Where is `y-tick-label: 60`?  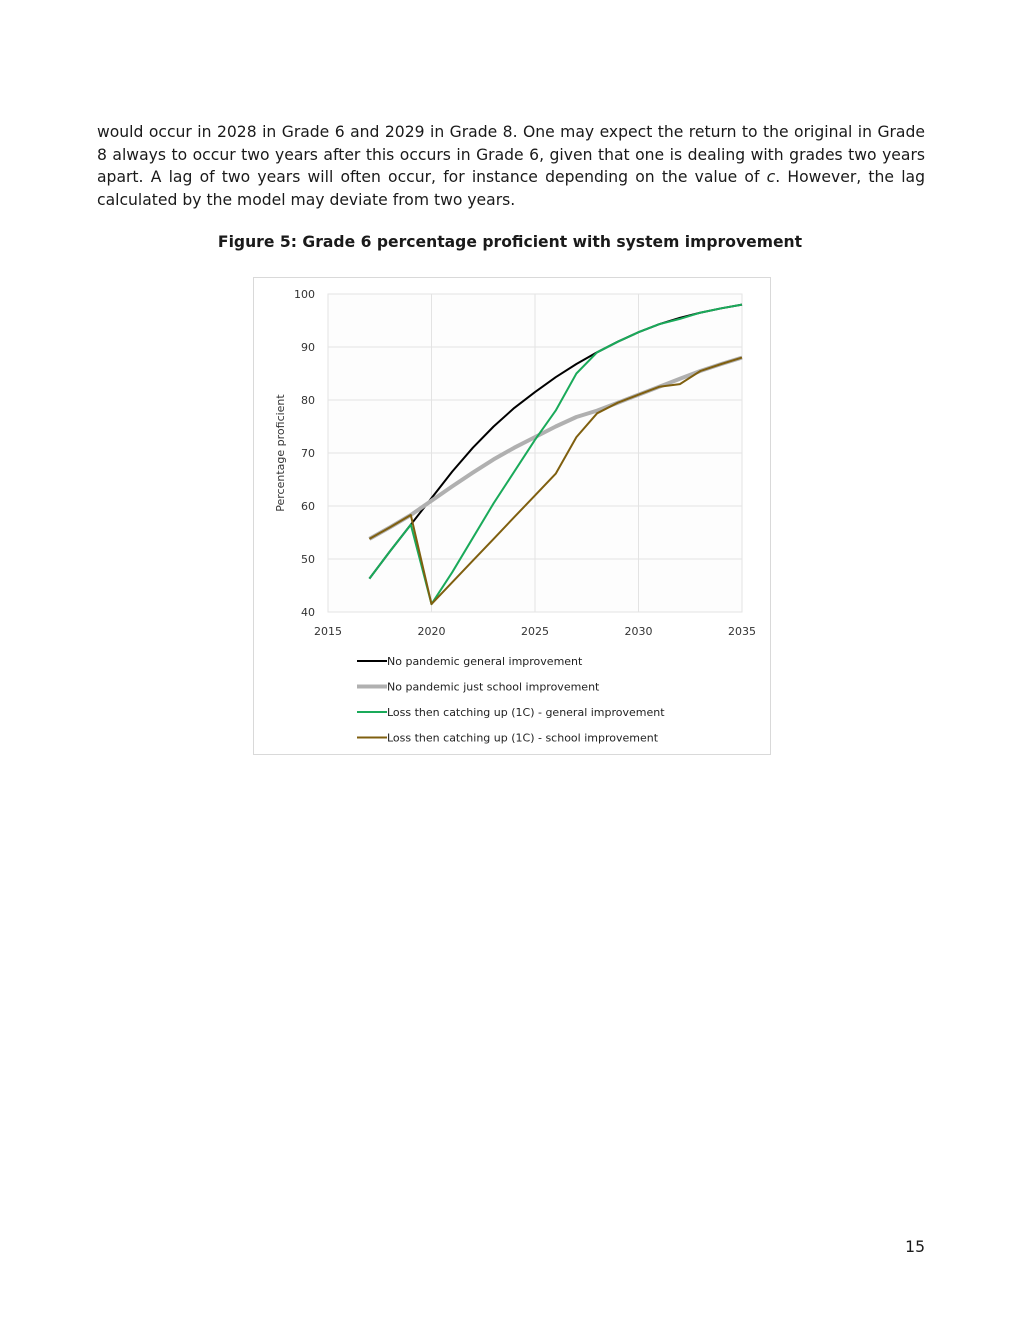
y-tick-label: 60 is located at coordinates (308, 506).